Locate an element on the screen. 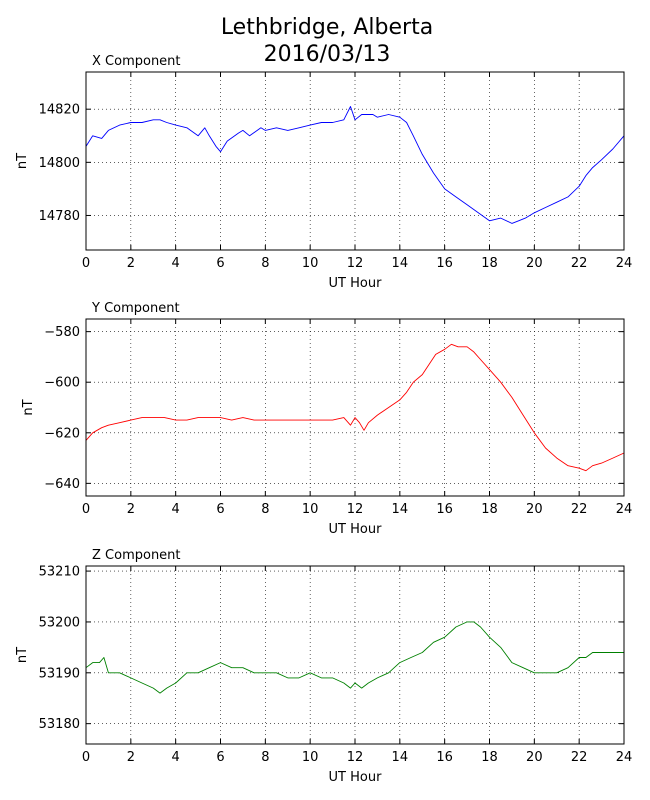 This screenshot has width=650, height=800. z-xtick-label-4: 8 is located at coordinates (265, 757).